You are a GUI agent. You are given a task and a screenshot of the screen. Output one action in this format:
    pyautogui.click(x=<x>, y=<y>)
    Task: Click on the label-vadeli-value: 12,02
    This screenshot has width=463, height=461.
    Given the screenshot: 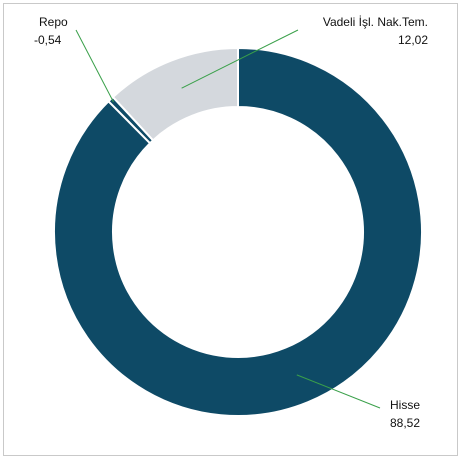 What is the action you would take?
    pyautogui.click(x=413, y=40)
    